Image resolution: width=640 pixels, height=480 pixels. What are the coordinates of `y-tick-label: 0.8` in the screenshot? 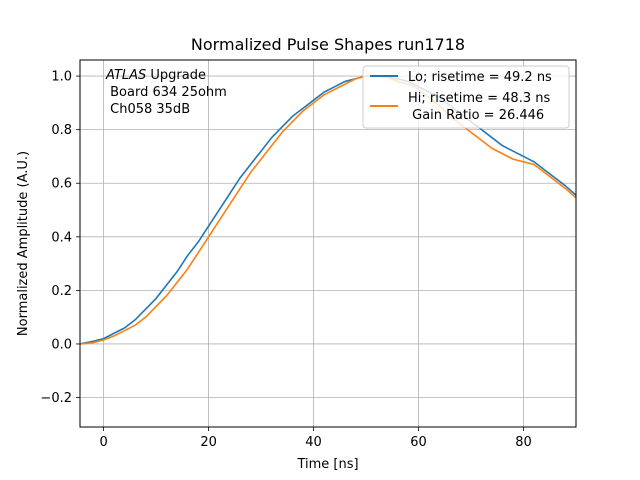 It's located at (61, 130).